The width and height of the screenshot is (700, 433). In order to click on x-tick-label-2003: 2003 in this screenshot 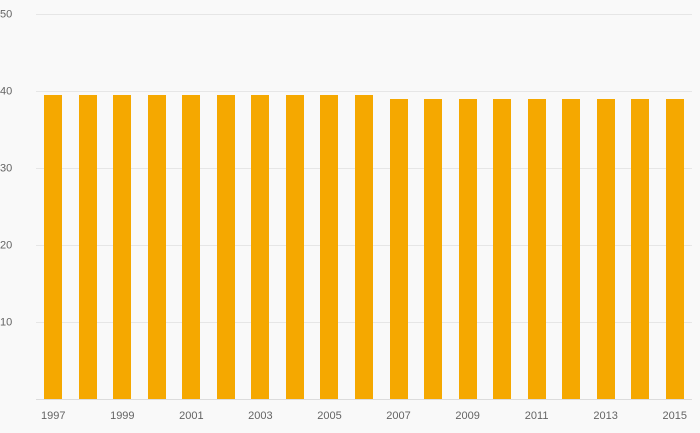, I will do `click(260, 416)`.